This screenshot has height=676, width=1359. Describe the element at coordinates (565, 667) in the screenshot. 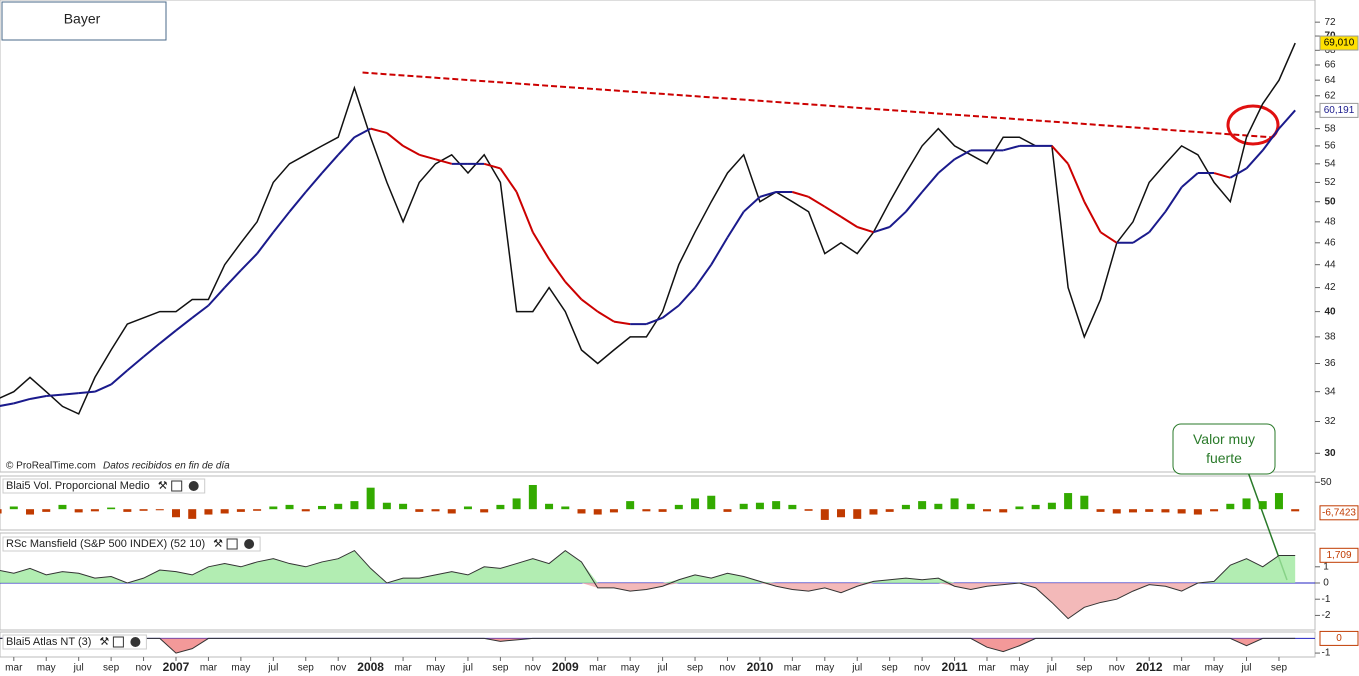

I see `x-tick-label: 2009` at that location.